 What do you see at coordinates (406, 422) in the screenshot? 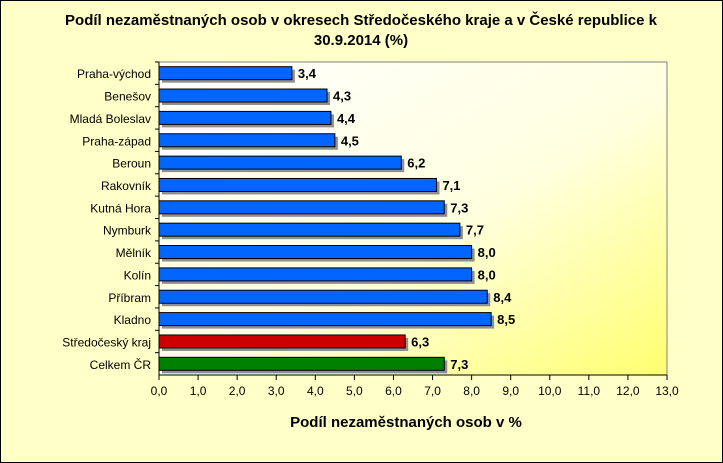
I see `x-axis-label: Podíl nezaměstnaných osob v %` at bounding box center [406, 422].